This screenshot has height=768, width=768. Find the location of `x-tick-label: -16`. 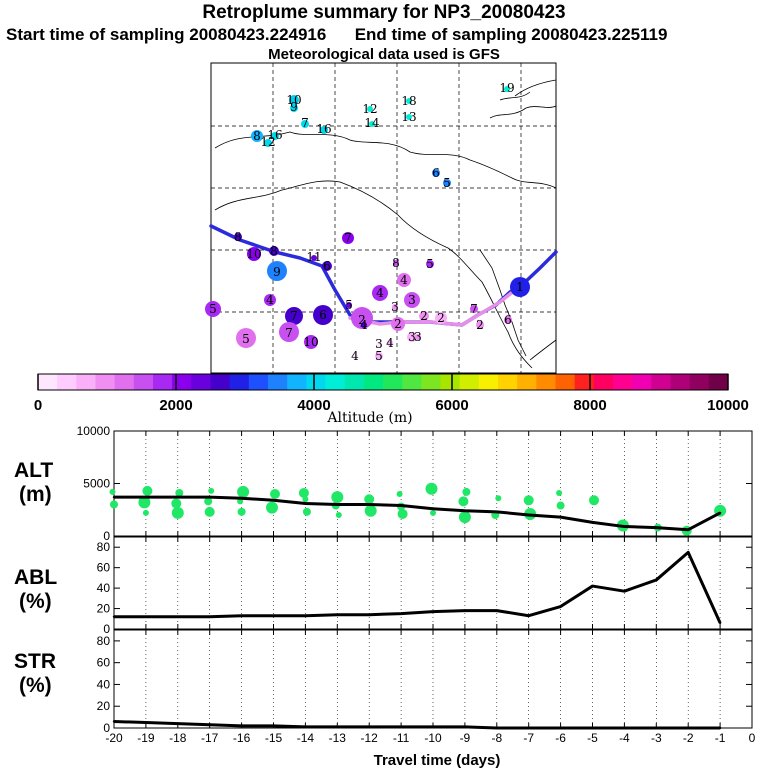

x-tick-label: -16 is located at coordinates (242, 738).